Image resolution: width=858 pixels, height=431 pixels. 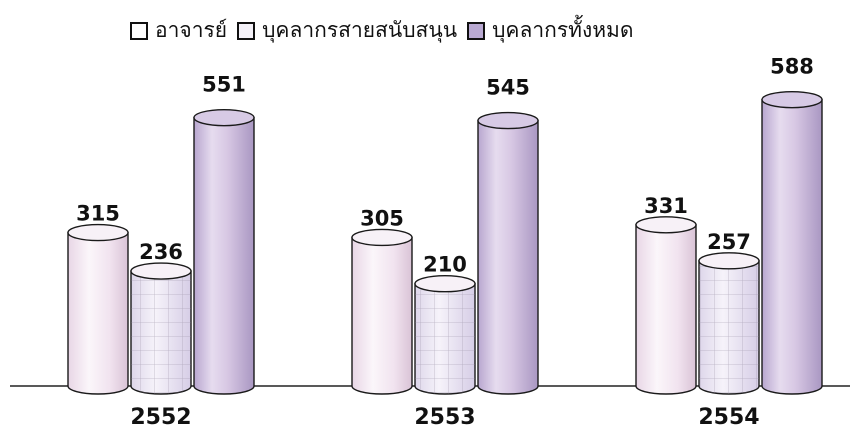 What do you see at coordinates (139, 30) in the screenshot?
I see `legend-swatch-lecturers` at bounding box center [139, 30].